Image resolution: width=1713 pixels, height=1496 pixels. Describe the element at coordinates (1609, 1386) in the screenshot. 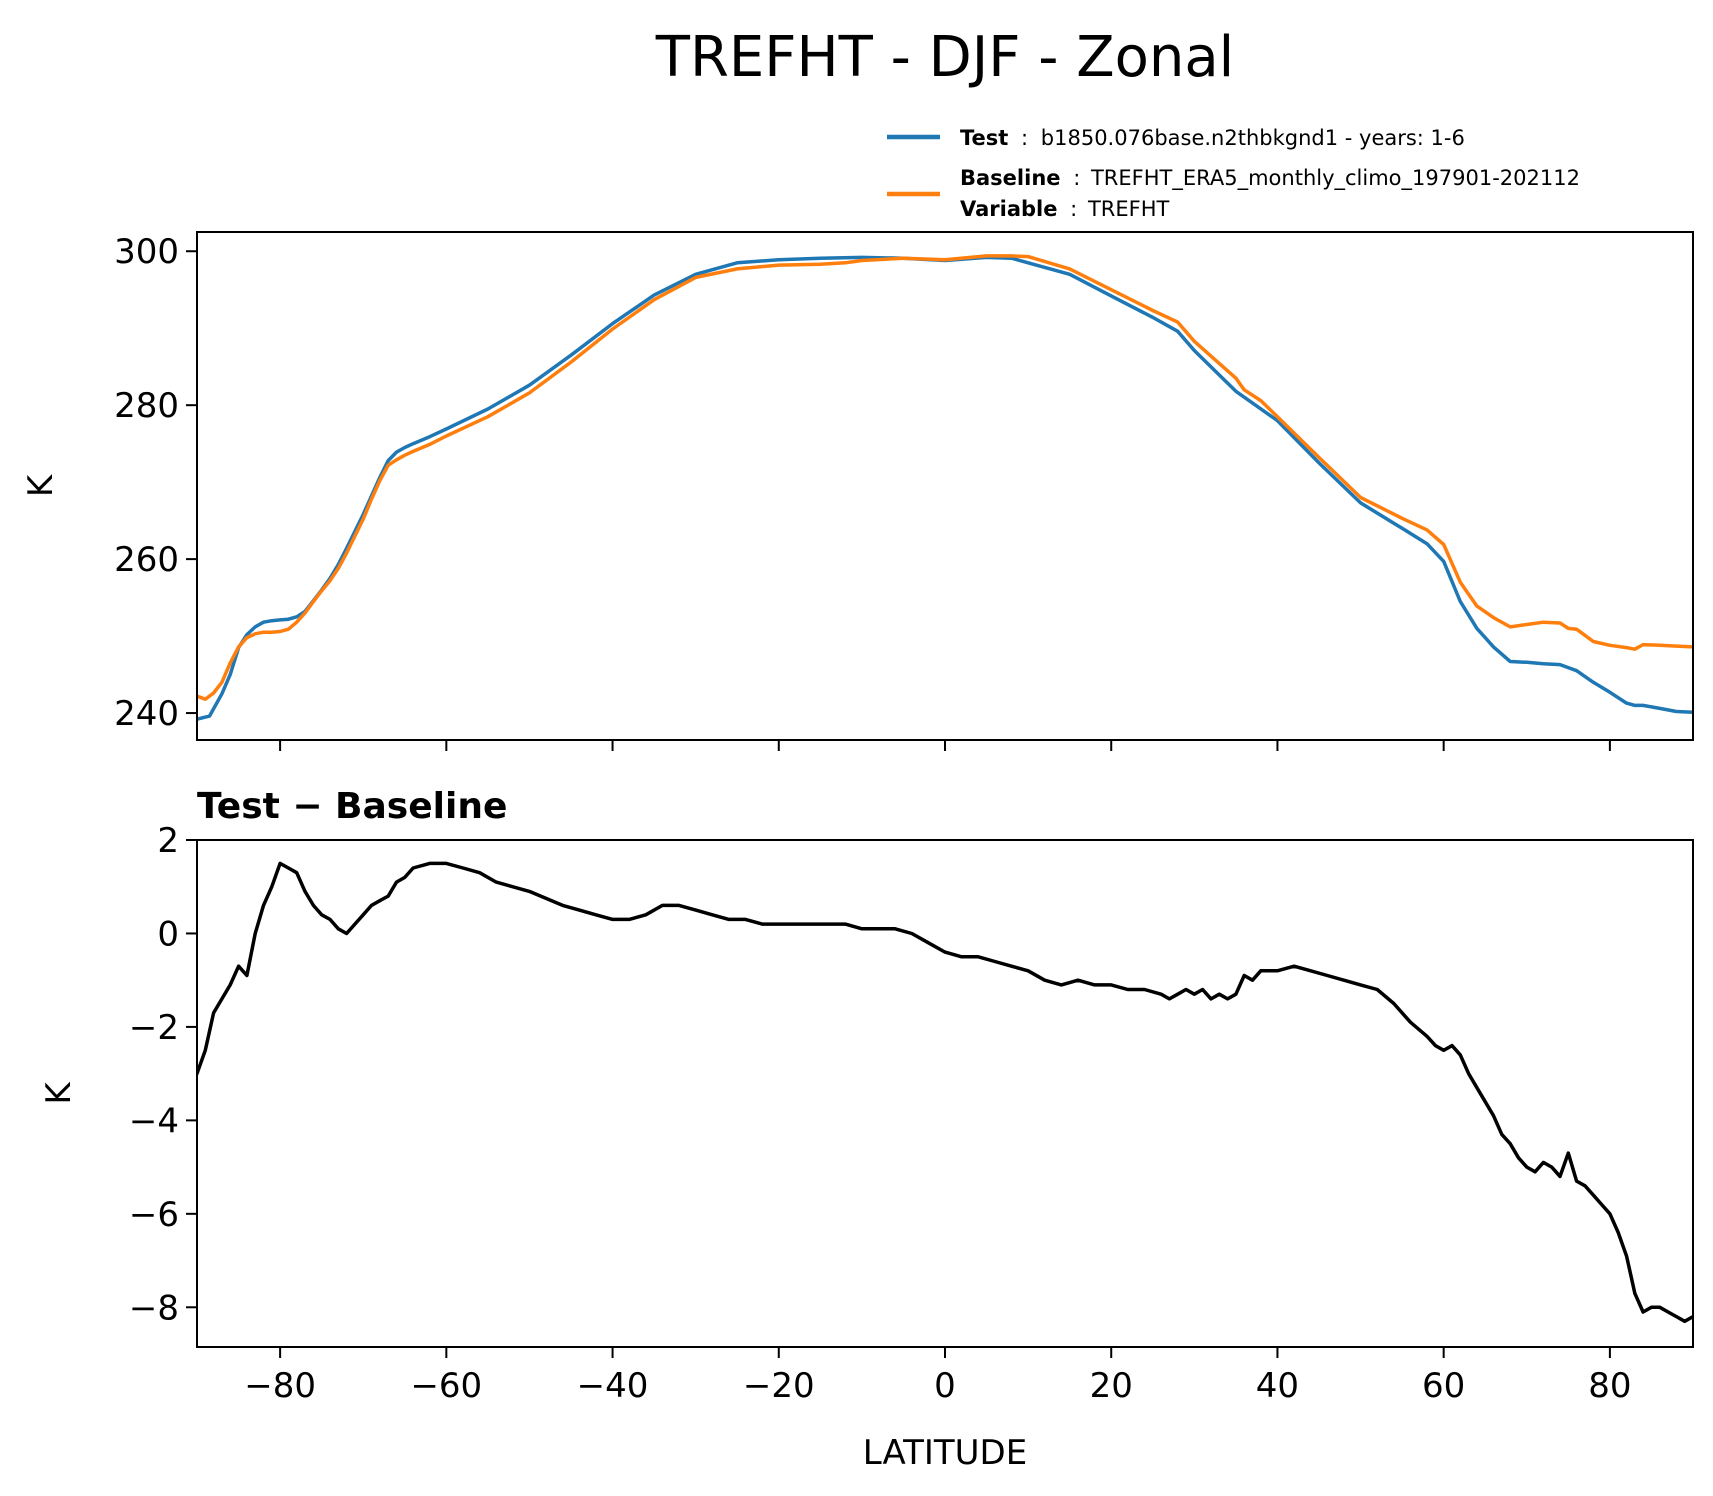

I see `x-tick-label: 80` at that location.